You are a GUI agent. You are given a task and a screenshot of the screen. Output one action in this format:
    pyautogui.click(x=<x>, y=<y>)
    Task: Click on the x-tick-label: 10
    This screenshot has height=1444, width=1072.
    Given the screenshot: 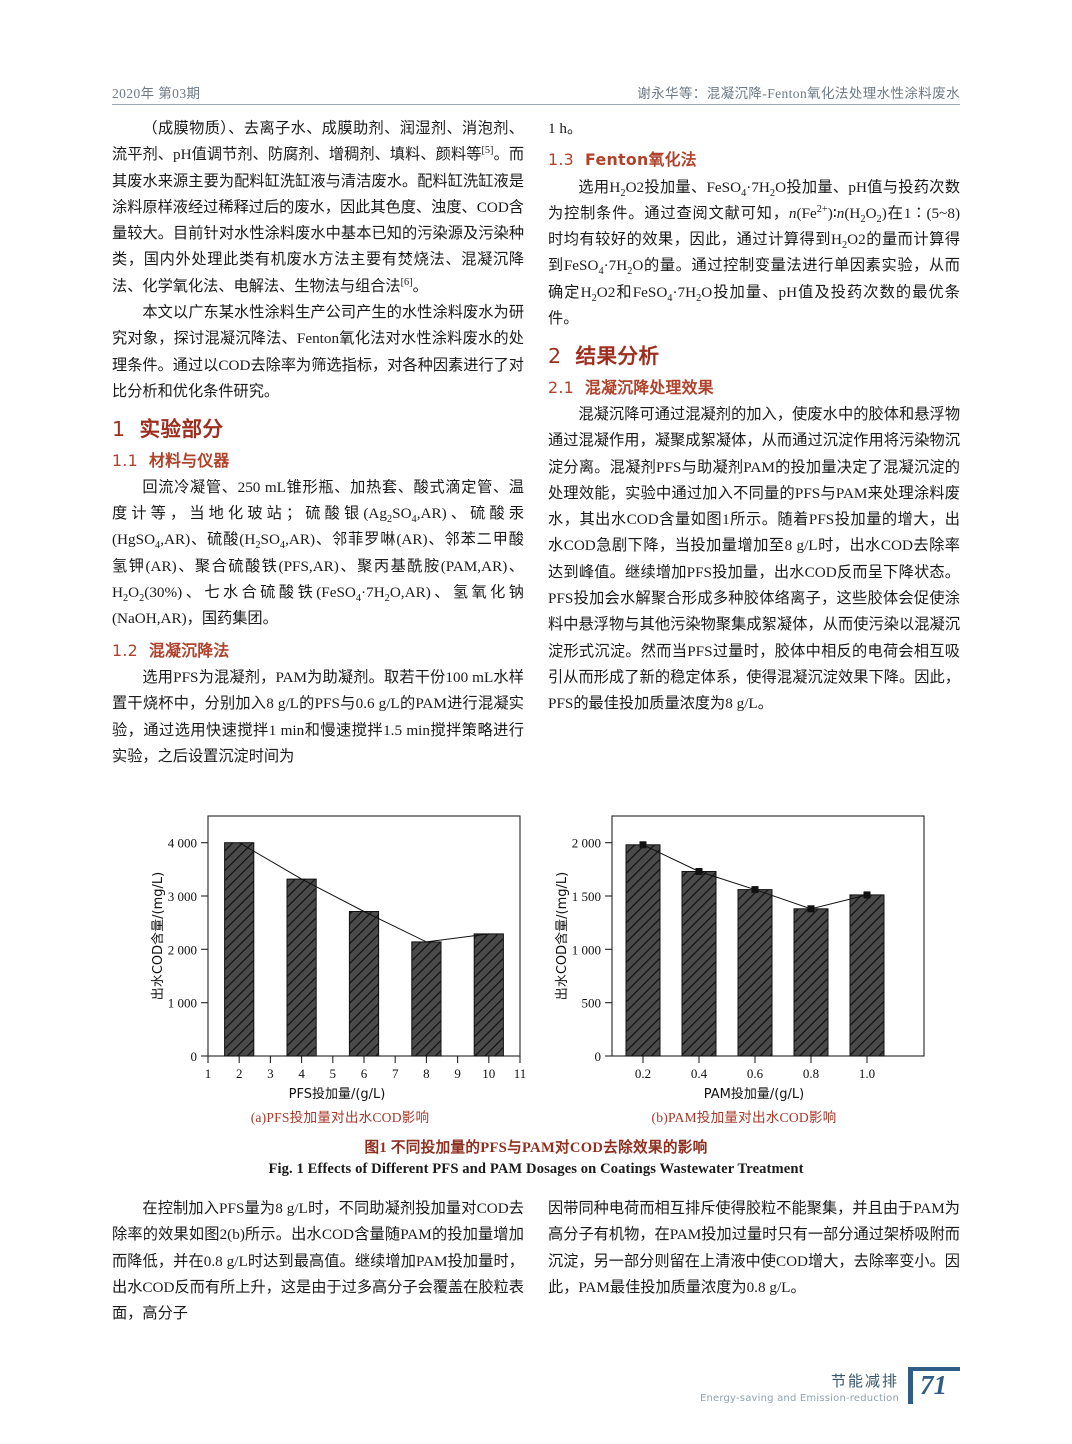 What is the action you would take?
    pyautogui.click(x=488, y=1073)
    